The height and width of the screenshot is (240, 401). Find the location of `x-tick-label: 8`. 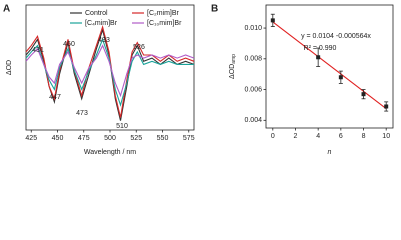

x-tick-label: 8 is located at coordinates (364, 136).